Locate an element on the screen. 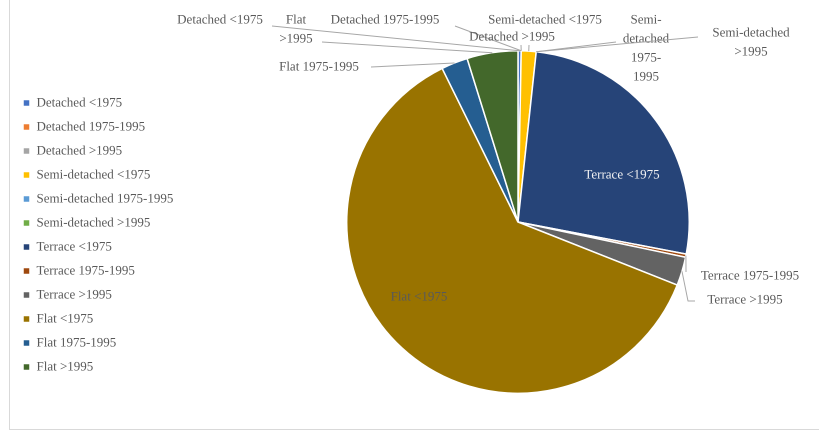 The width and height of the screenshot is (819, 435). slice-label: Detached <1975 is located at coordinates (220, 18).